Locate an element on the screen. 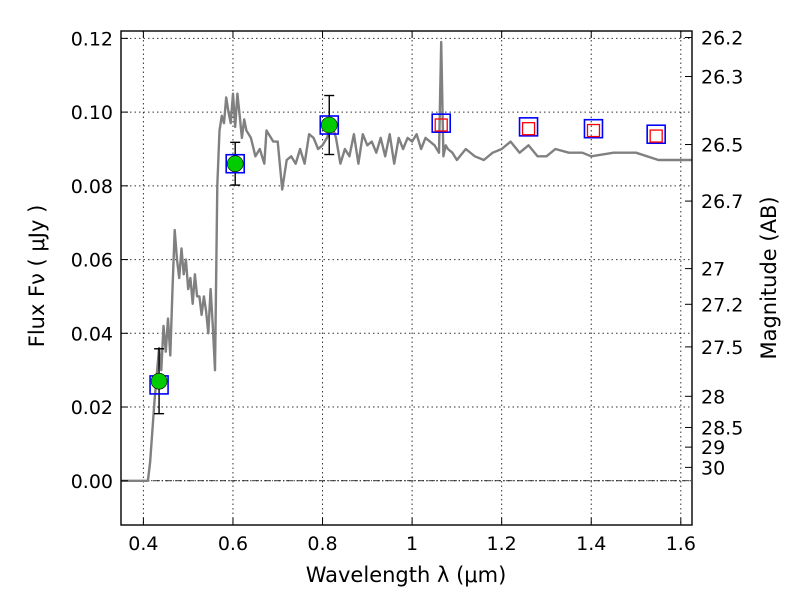  y-tick-label: 0.02 is located at coordinates (92, 408).